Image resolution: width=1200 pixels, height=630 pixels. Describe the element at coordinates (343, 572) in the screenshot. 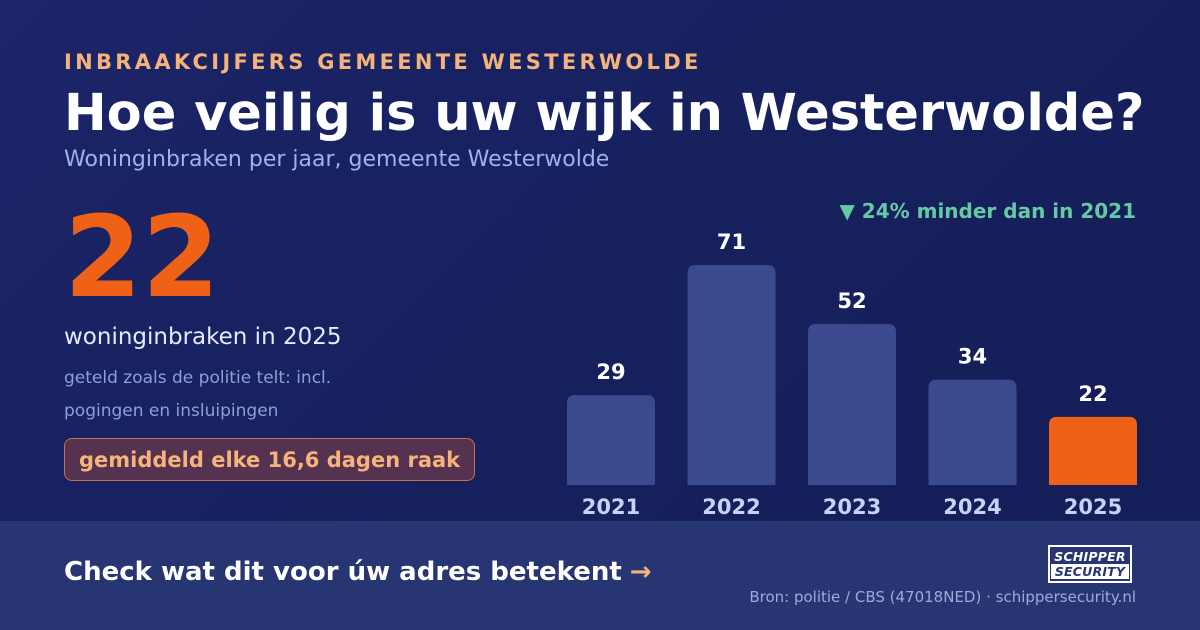

I see `cta-label: Check wat dit voor úw adres betekent` at that location.